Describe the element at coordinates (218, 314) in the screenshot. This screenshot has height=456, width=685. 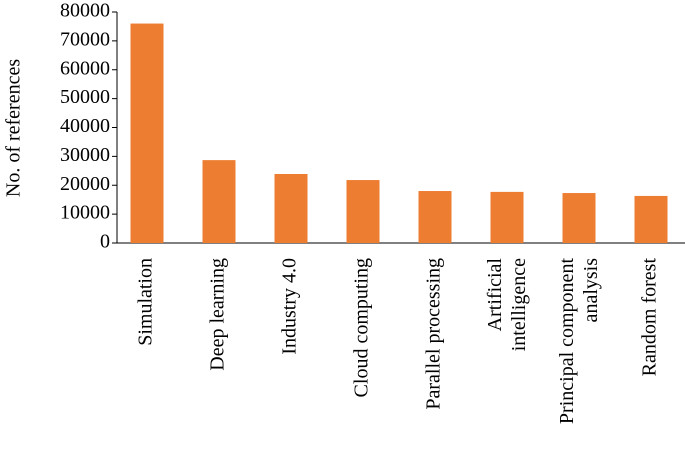
I see `x-tick-label: Deep learning` at that location.